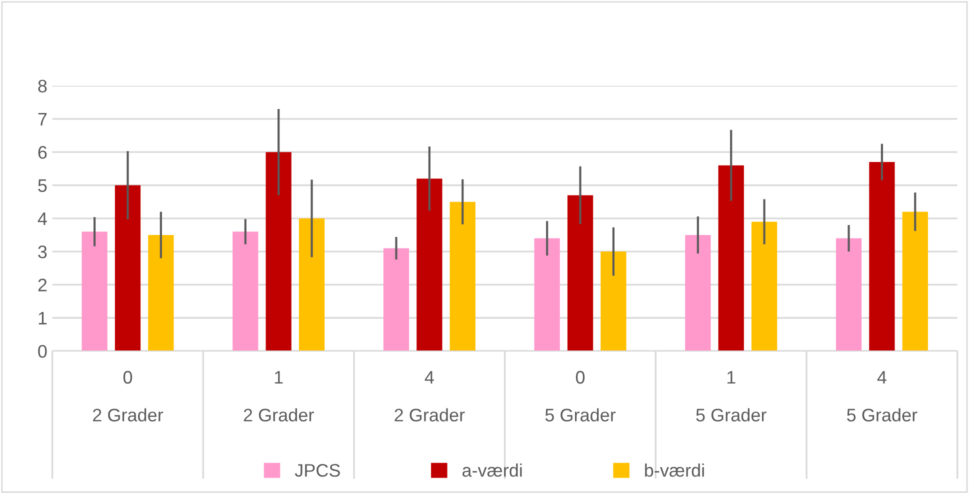  What do you see at coordinates (42, 218) in the screenshot?
I see `y-tick-label: 4` at bounding box center [42, 218].